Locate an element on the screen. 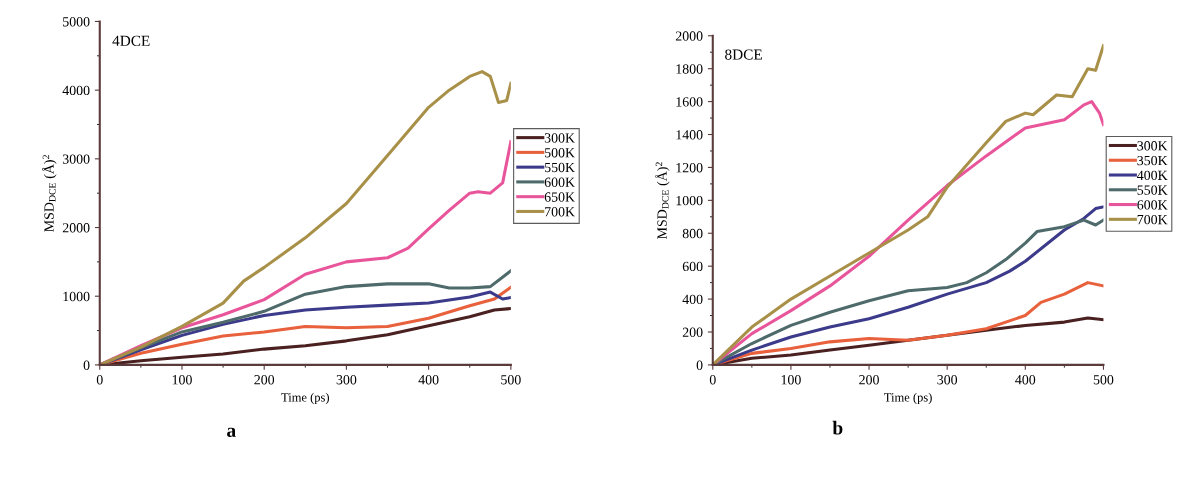  y-tick-label: 1600 is located at coordinates (689, 102).